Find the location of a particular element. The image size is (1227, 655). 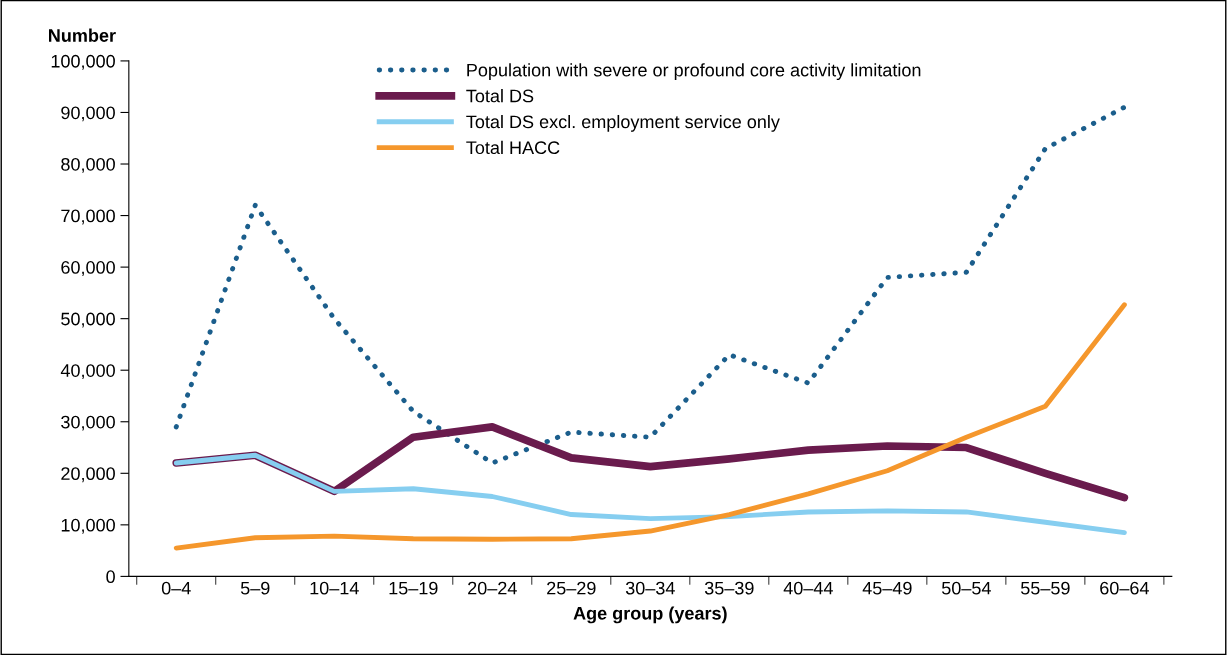

y-tick-label: 80,000 is located at coordinates (88, 165).